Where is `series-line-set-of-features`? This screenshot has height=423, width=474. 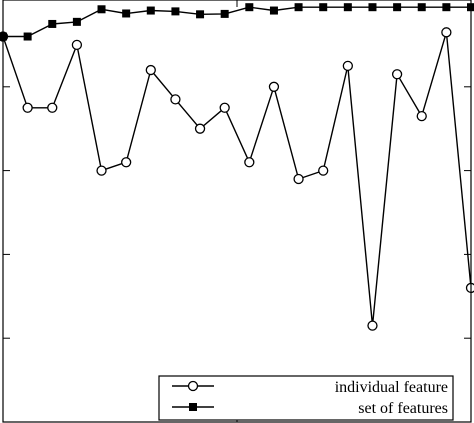 series-line-set-of-features is located at coordinates (237, 22).